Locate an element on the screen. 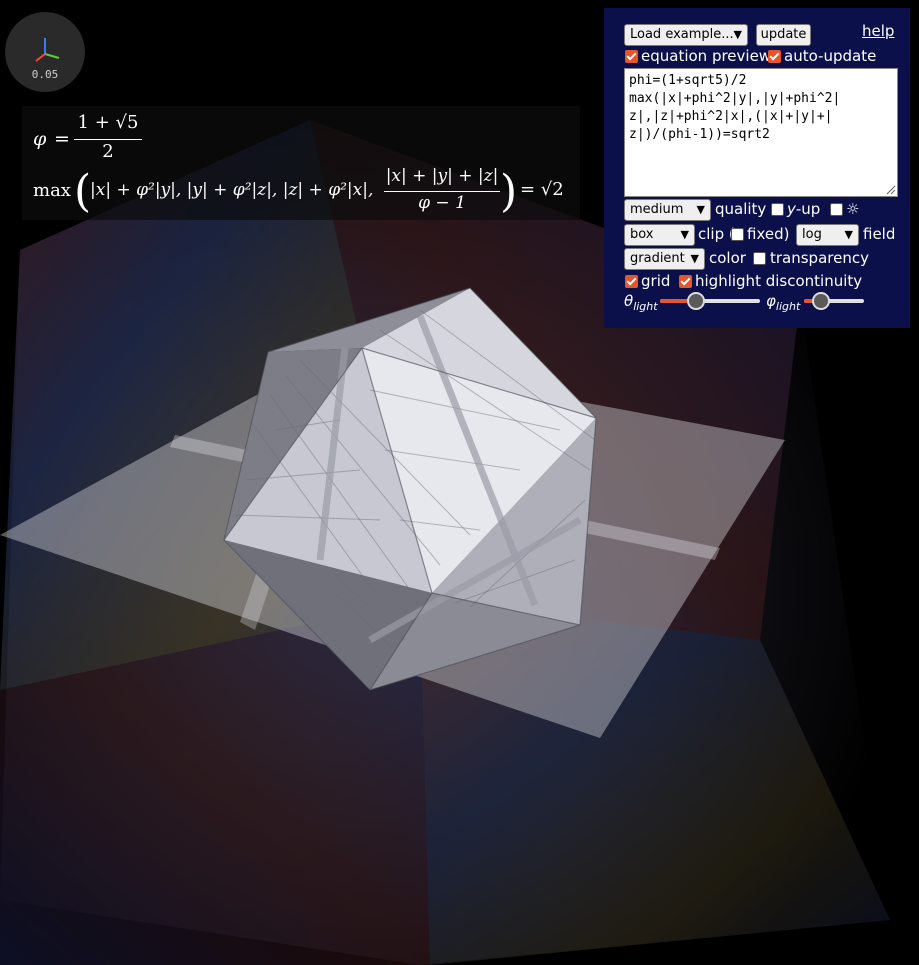  theta-light-slider is located at coordinates (710, 301).